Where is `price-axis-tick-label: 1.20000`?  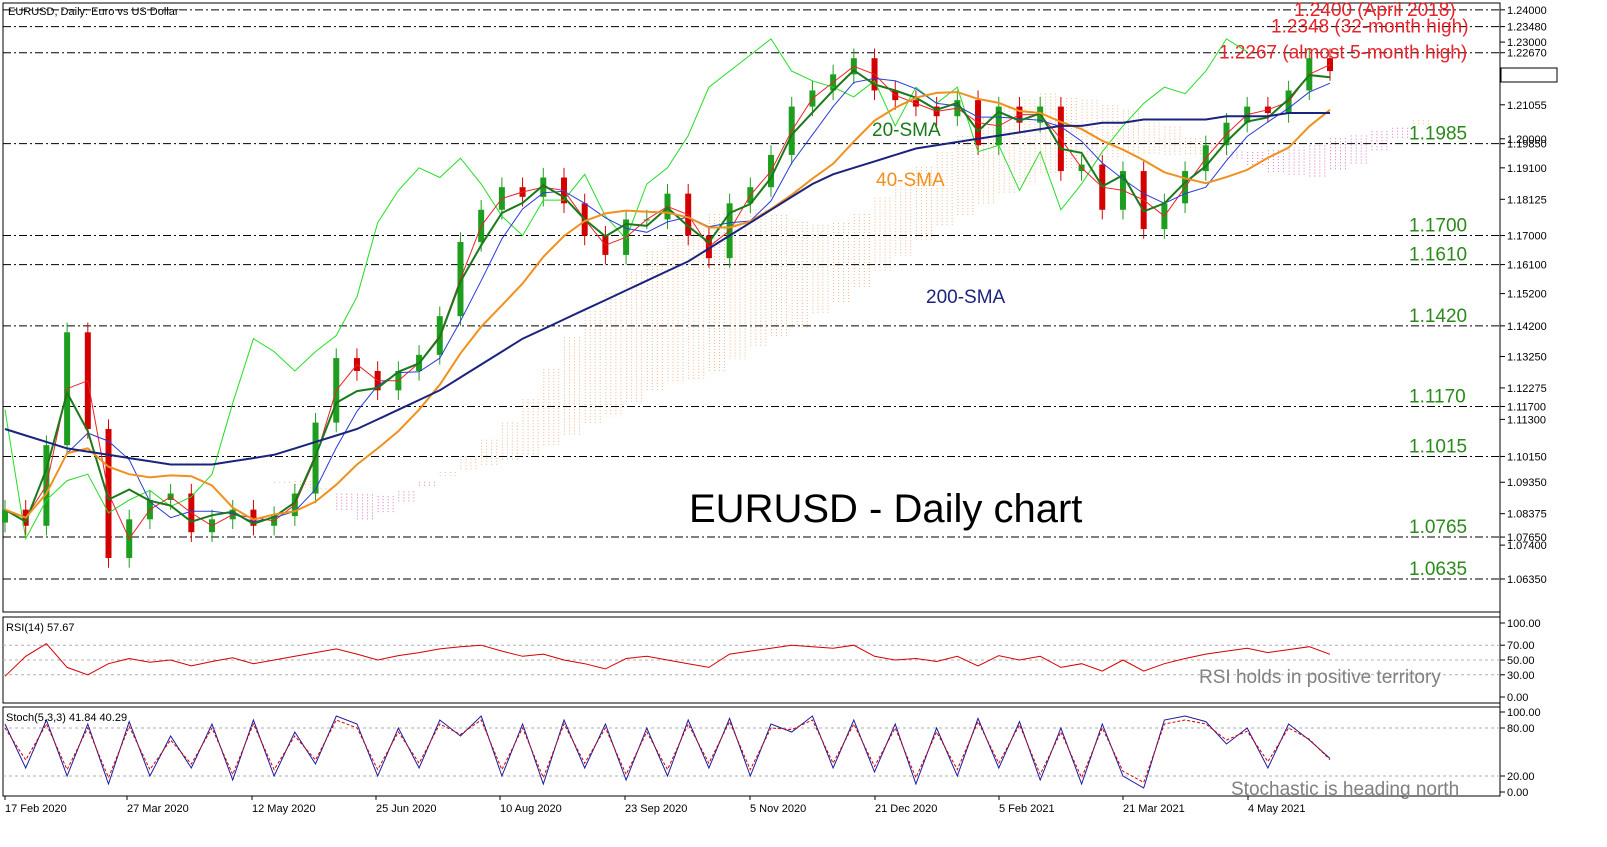
price-axis-tick-label: 1.20000 is located at coordinates (1527, 140).